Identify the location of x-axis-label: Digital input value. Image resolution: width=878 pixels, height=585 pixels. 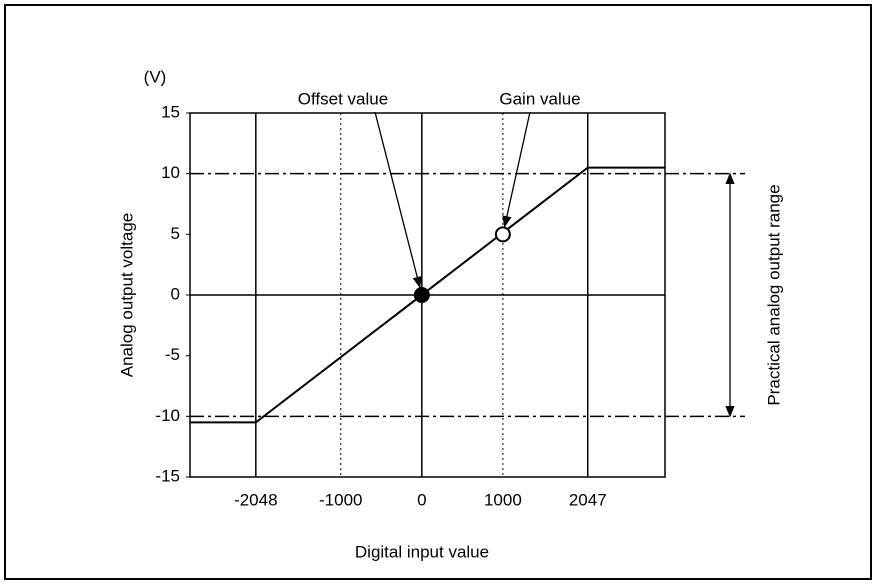
(422, 551).